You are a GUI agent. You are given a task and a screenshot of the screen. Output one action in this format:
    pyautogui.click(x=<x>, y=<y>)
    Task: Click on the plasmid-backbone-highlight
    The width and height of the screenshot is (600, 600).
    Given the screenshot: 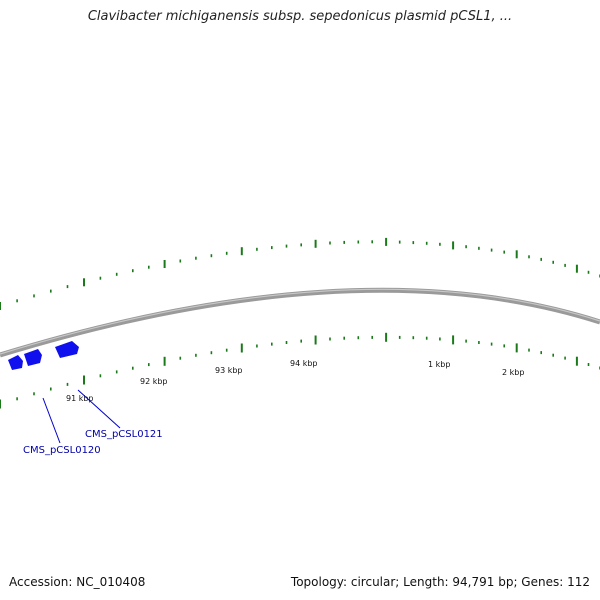 What is the action you would take?
    pyautogui.click(x=300, y=321)
    